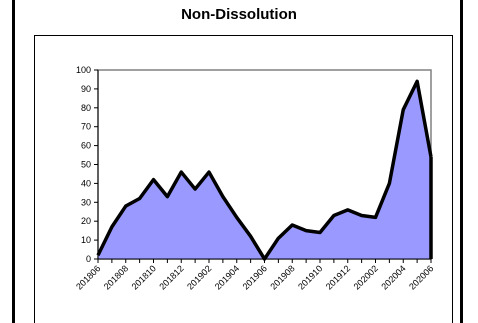  Describe the element at coordinates (86, 240) in the screenshot. I see `y-tick-label: 10` at that location.